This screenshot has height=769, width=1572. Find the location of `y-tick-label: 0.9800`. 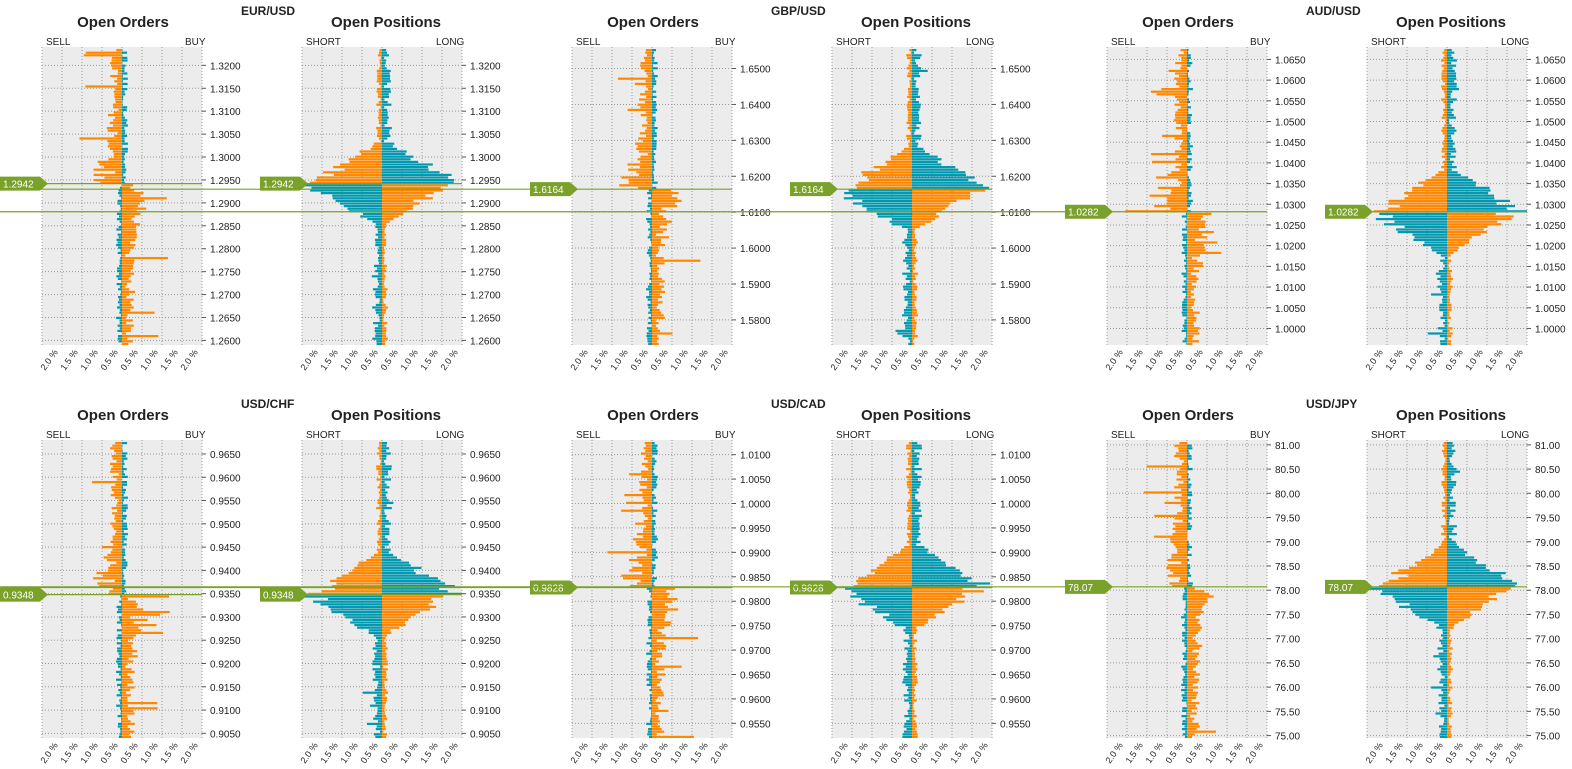

y-tick-label: 0.9800 is located at coordinates (1015, 602).